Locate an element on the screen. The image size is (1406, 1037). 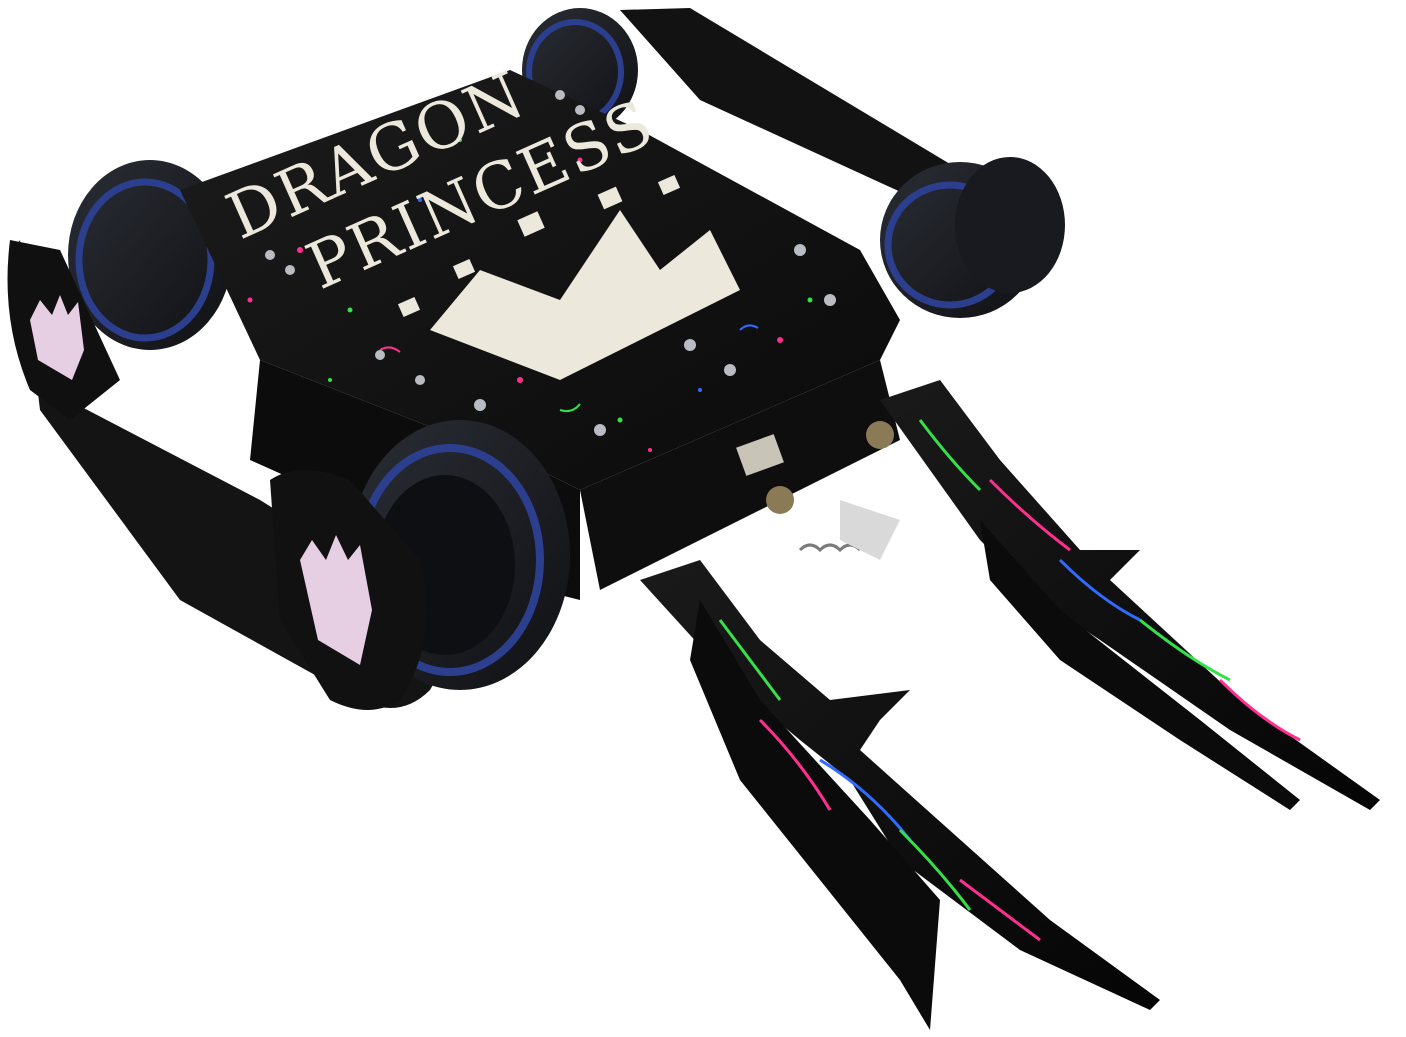
right-fork is located at coordinates (1130, 595).